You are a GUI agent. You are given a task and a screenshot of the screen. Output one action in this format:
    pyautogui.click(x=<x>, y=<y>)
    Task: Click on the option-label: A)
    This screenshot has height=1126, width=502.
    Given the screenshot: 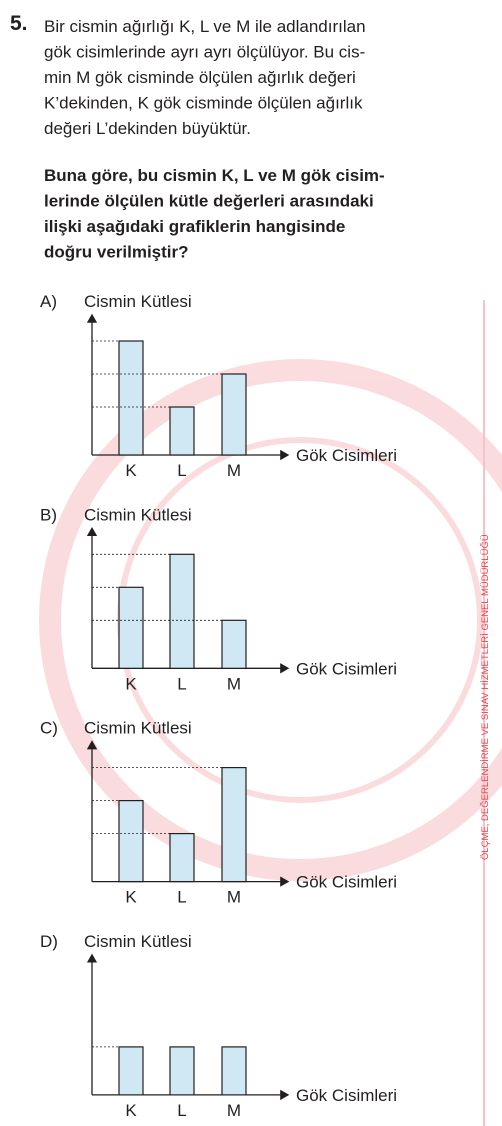 What is the action you would take?
    pyautogui.click(x=48, y=301)
    